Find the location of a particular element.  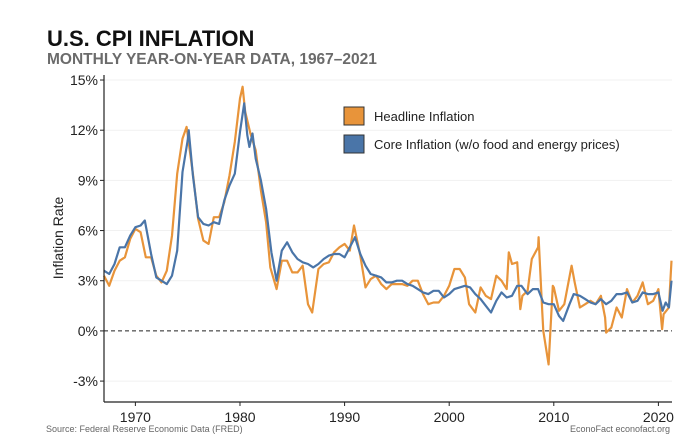

x-tick-label: 1990 is located at coordinates (344, 417).